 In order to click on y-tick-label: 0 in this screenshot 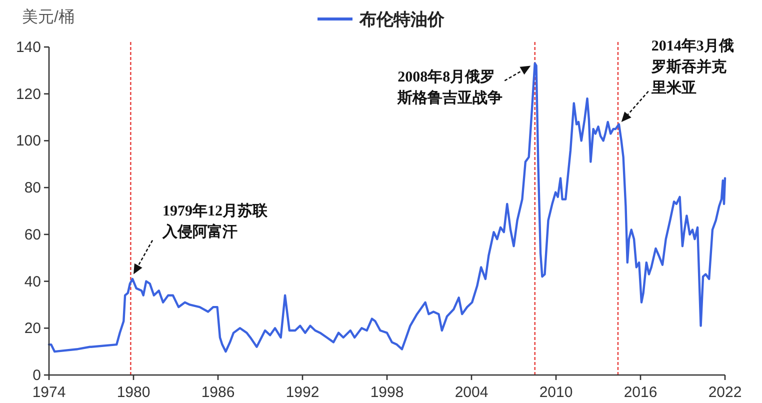, I will do `click(36, 375)`.